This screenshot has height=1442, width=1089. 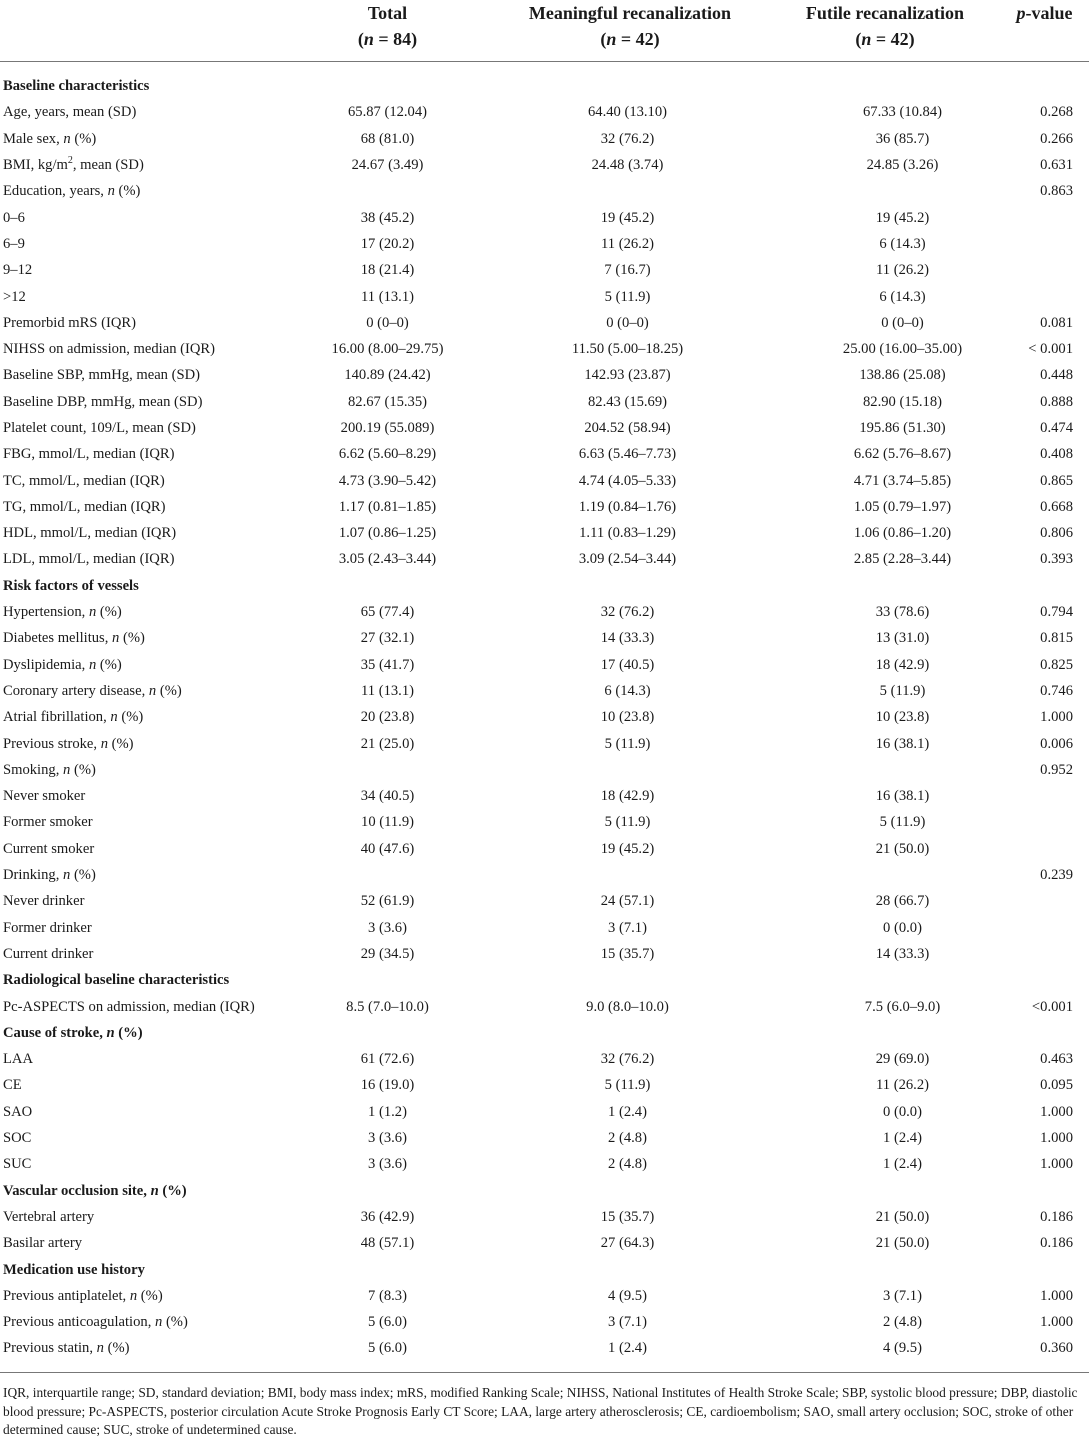 What do you see at coordinates (66, 1348) in the screenshot?
I see `row-label: Previous statin, n (%)` at bounding box center [66, 1348].